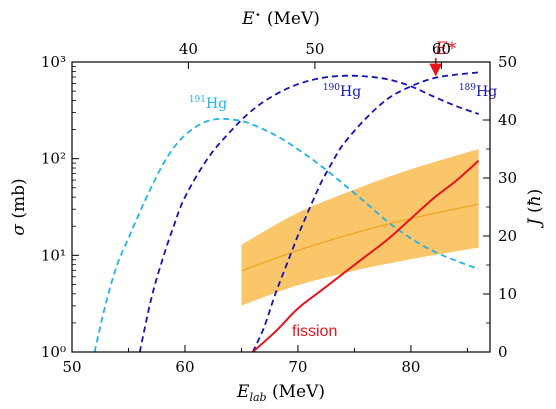 The width and height of the screenshot is (556, 409). I want to click on x-top-tick-label: 60, so click(441, 49).